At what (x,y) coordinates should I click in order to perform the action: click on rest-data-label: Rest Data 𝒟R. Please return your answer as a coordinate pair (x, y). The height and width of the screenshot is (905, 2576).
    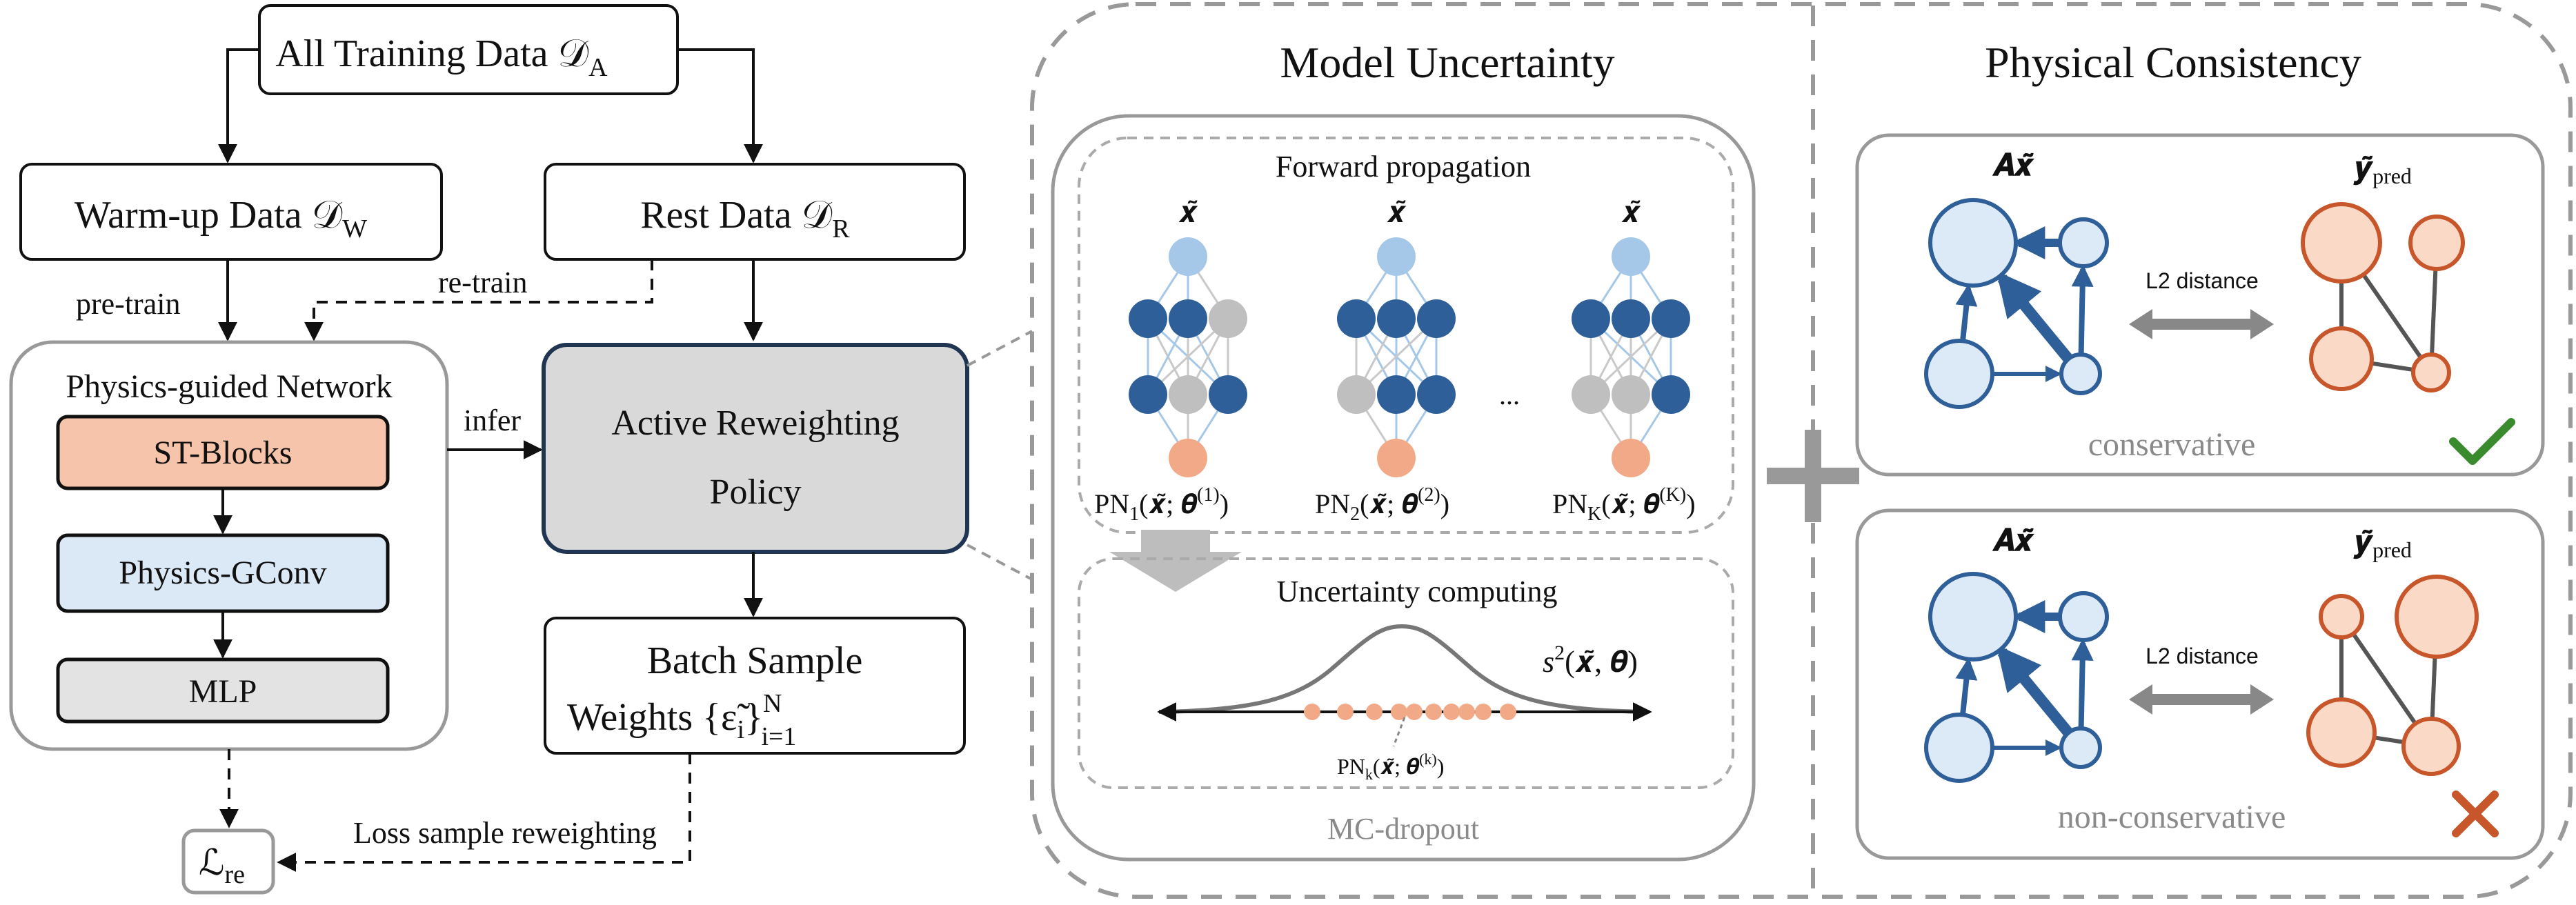
    Looking at the image, I should click on (745, 218).